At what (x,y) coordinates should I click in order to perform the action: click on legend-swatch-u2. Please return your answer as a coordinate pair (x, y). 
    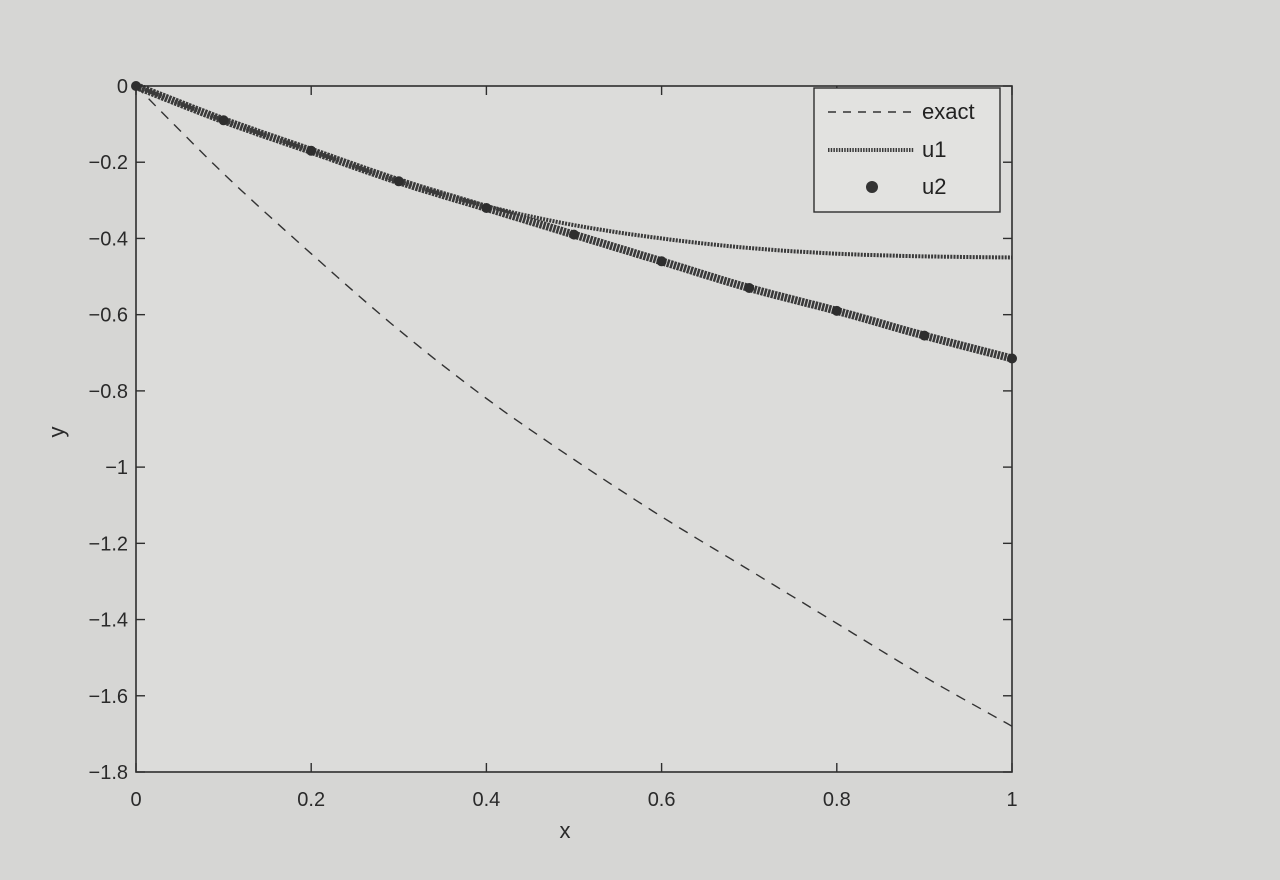
    Looking at the image, I should click on (872, 187).